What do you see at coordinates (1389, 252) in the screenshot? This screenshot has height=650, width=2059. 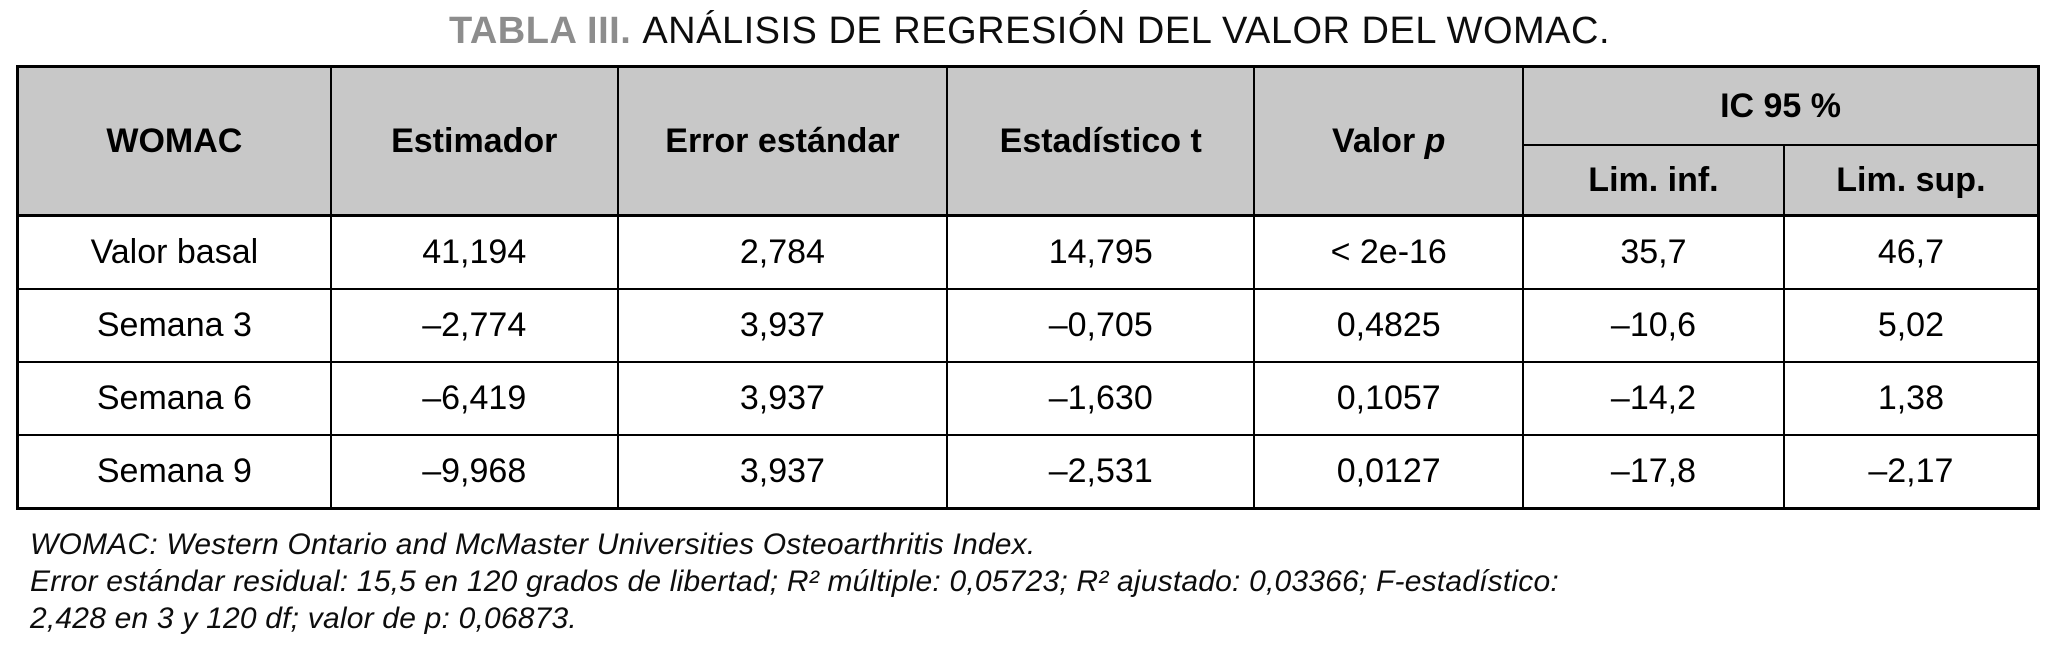 I see `cell-p-value: < 2e-16` at bounding box center [1389, 252].